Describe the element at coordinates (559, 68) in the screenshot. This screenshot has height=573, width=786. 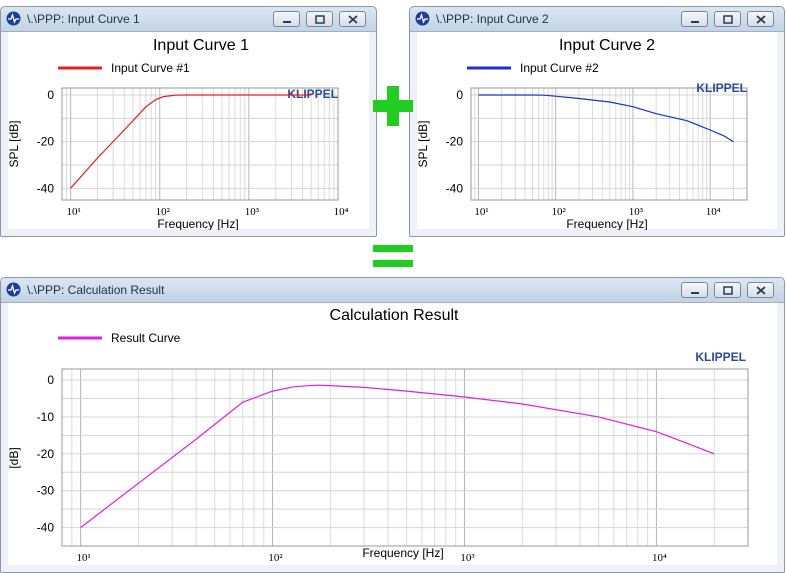
I see `legend-label: Input Curve #2` at that location.